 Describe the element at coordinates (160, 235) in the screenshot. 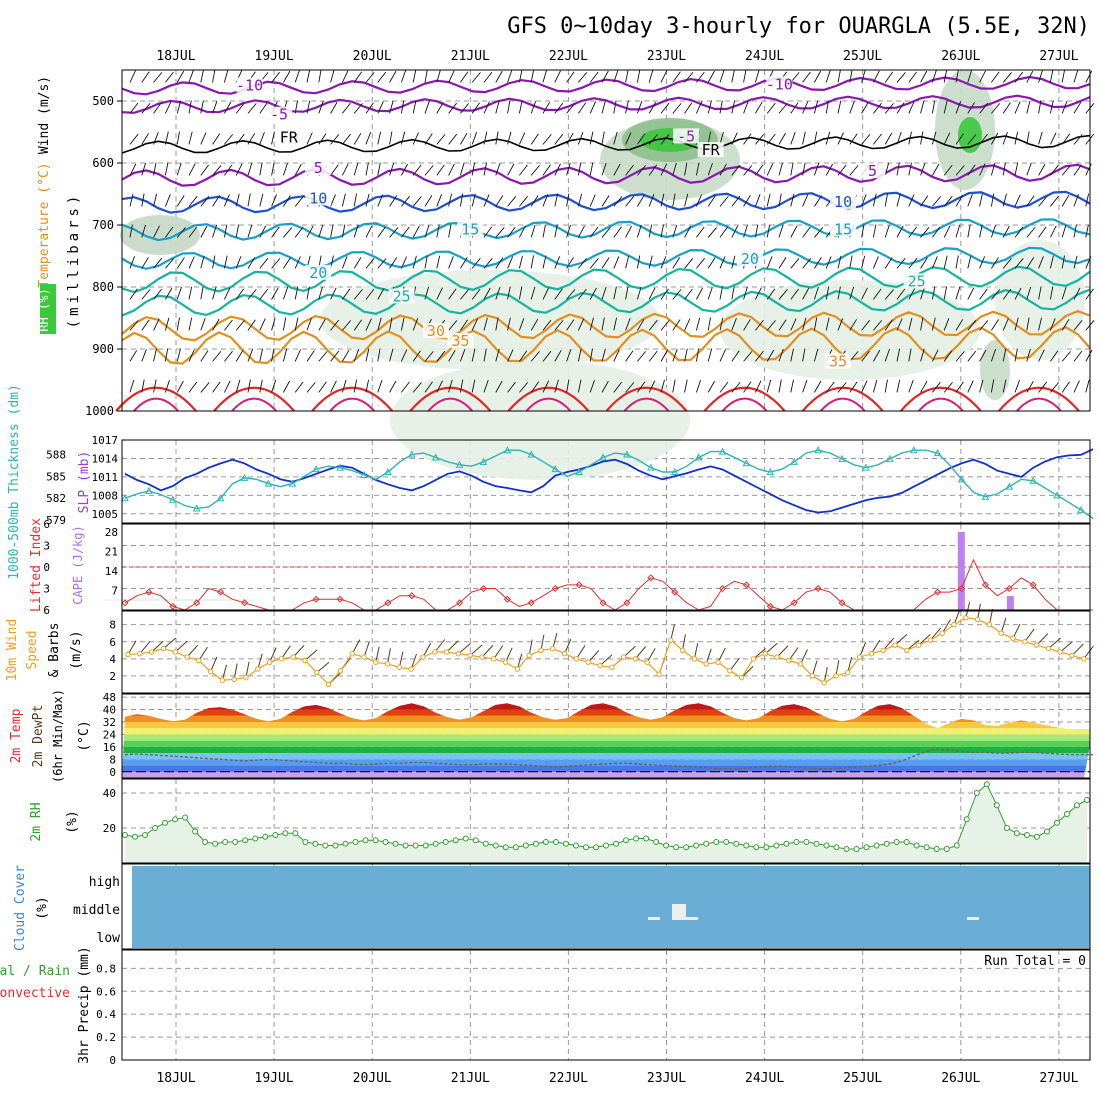

I see `rh-shading` at that location.